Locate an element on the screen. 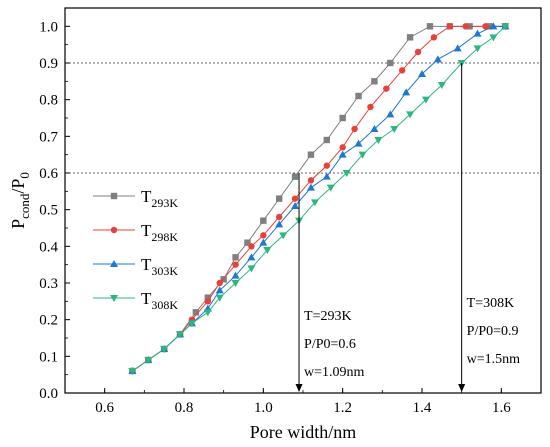  legend-item-293K: T293K is located at coordinates (135, 198).